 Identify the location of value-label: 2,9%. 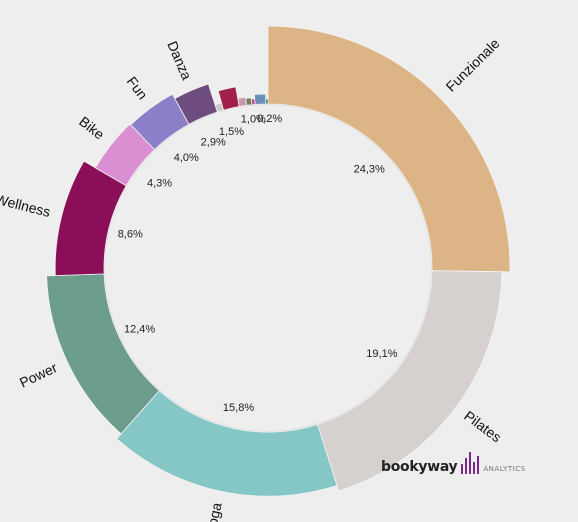
(213, 142).